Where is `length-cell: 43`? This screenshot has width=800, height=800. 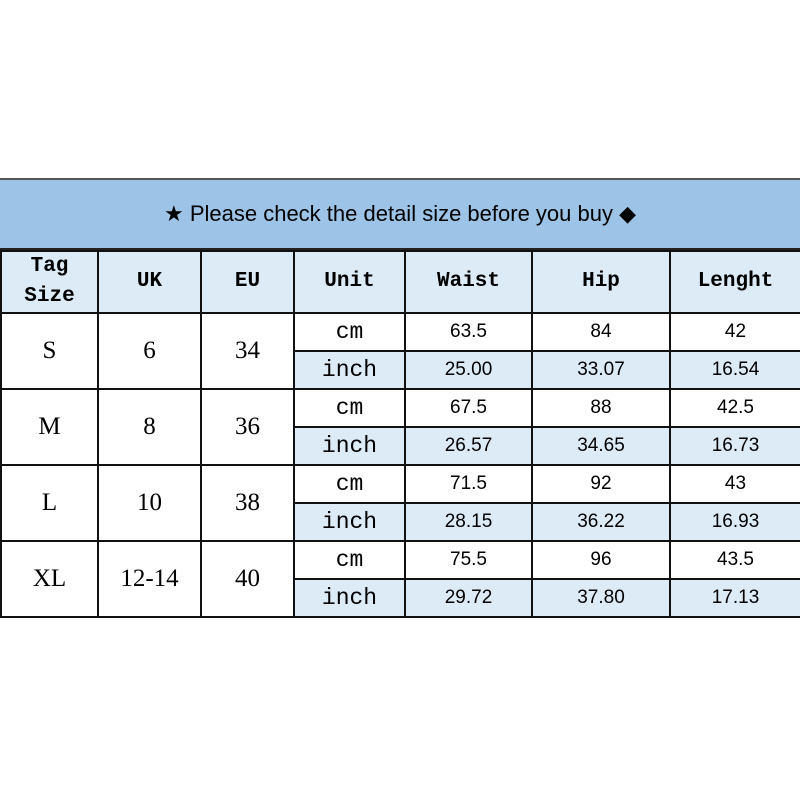
length-cell: 43 is located at coordinates (734, 484).